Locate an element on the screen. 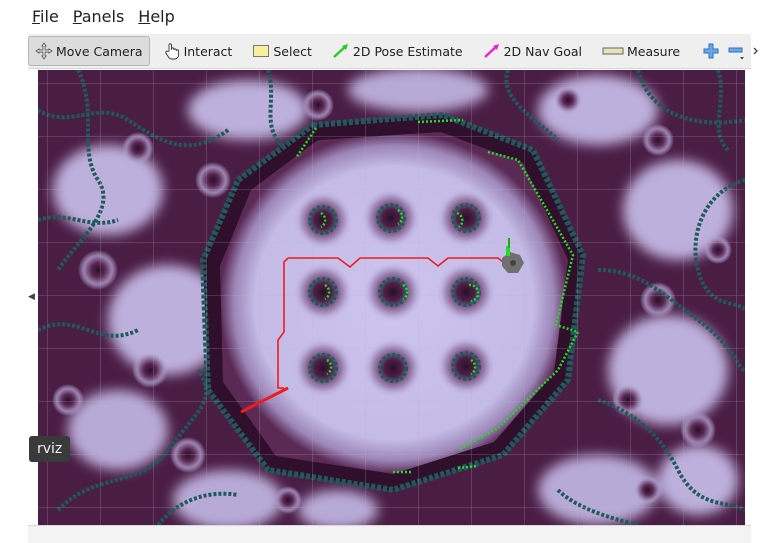 The width and height of the screenshot is (771, 543). plus-icon is located at coordinates (711, 51).